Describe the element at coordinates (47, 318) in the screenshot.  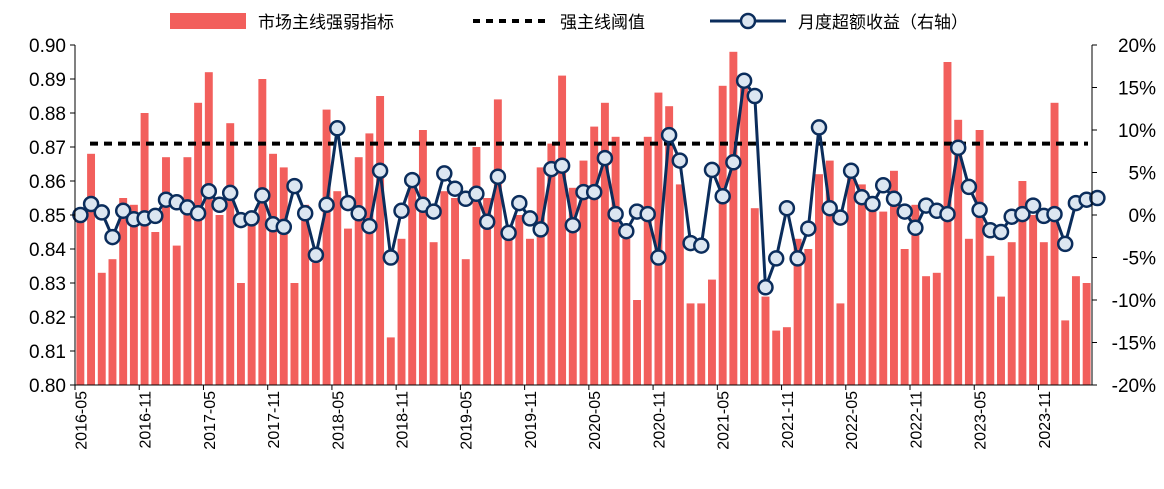
I see `left-tick-label: 0.82` at that location.